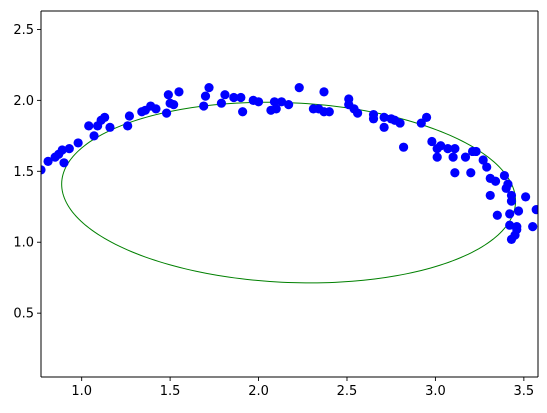  I want to click on y-tick-label-0: 0.5, so click(23, 314).